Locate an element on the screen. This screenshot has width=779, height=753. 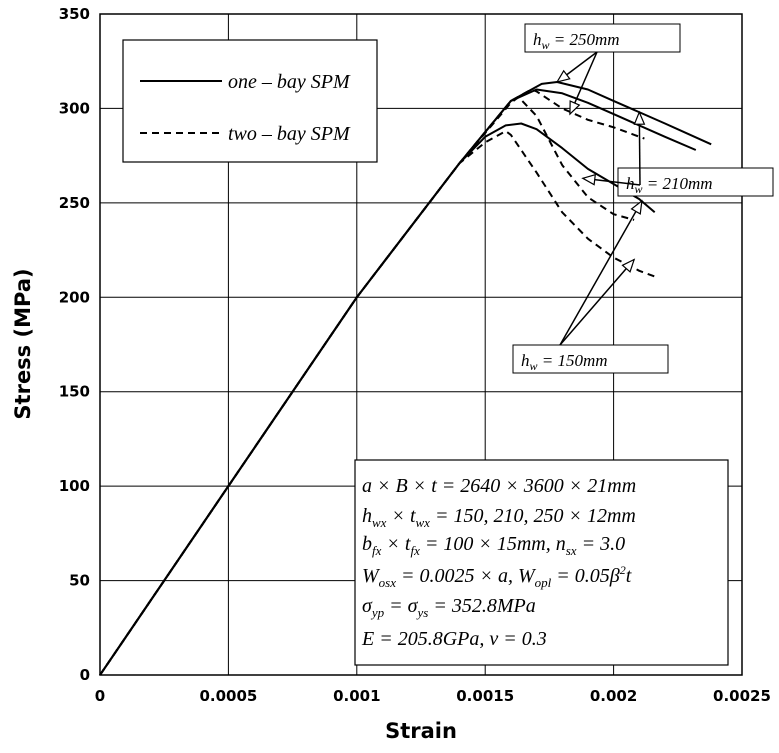
x-tick-label: 0 is located at coordinates (100, 696).